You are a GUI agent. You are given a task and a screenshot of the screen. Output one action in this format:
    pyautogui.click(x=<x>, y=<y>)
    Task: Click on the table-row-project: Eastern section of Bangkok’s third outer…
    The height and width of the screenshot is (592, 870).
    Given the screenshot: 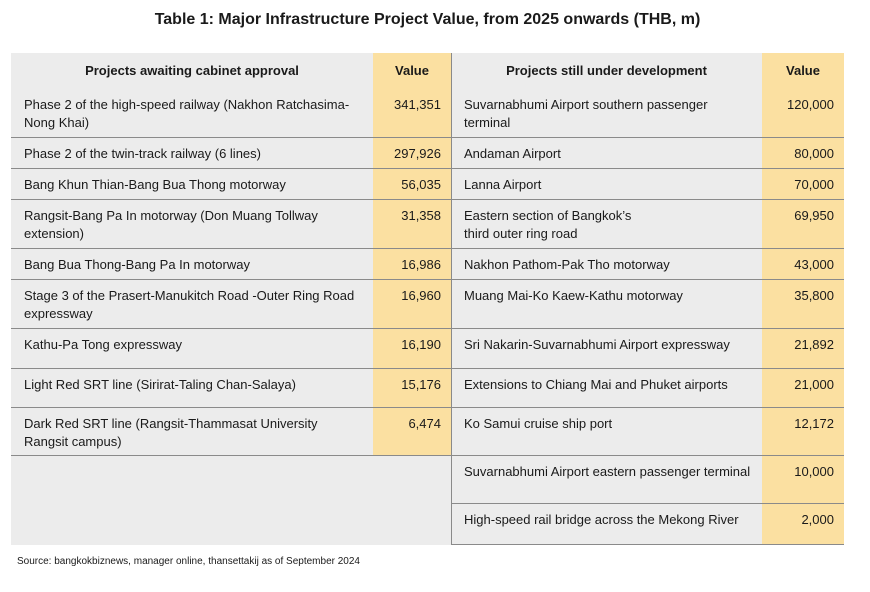 What is the action you would take?
    pyautogui.click(x=606, y=224)
    